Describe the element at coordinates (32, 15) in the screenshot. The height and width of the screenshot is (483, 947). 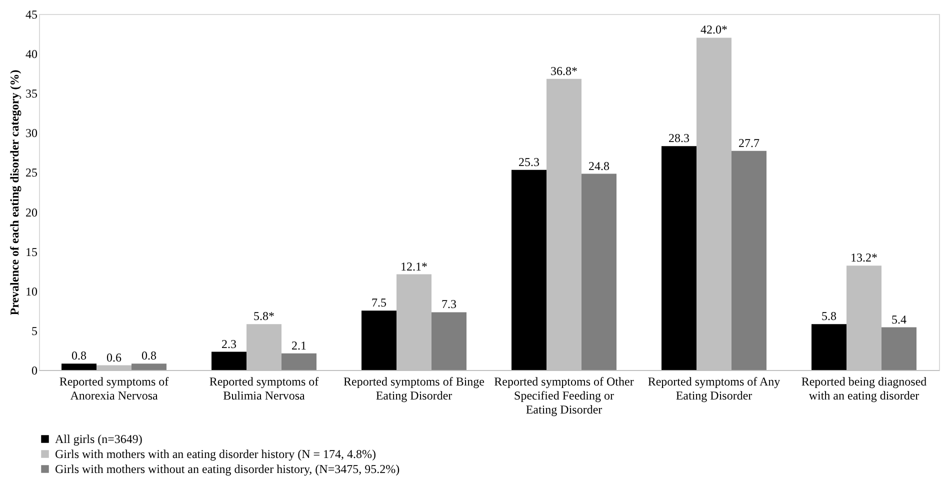
I see `y-tick-label: 45` at that location.